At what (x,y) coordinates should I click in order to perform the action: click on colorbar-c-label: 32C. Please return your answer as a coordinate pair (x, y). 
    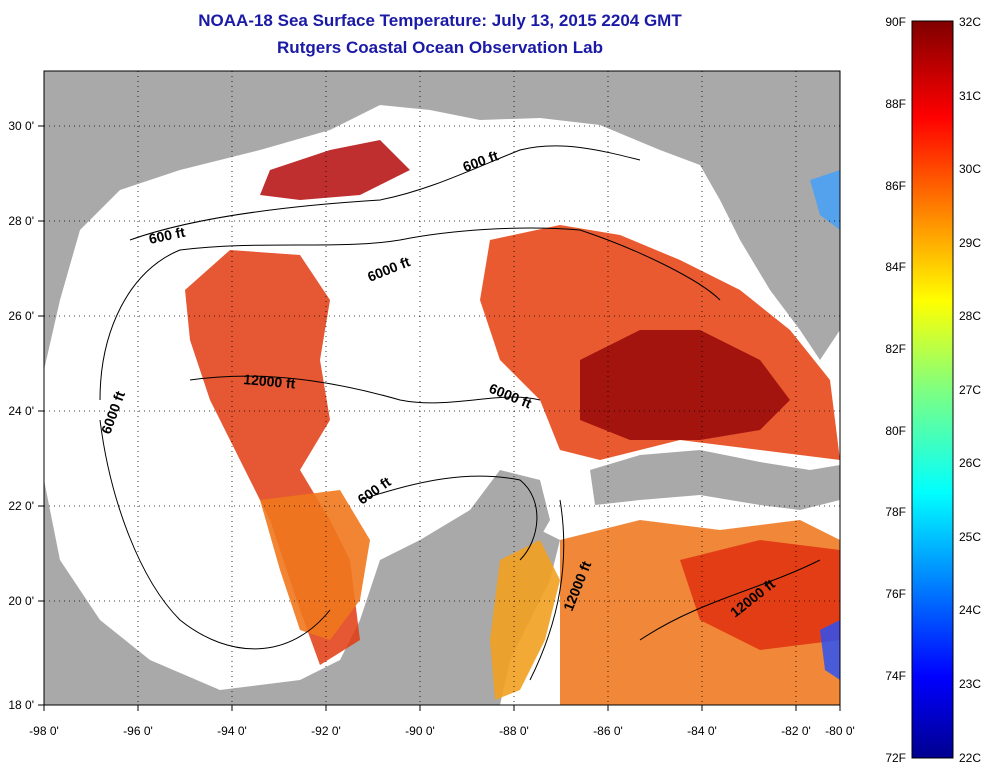
    Looking at the image, I should click on (970, 22).